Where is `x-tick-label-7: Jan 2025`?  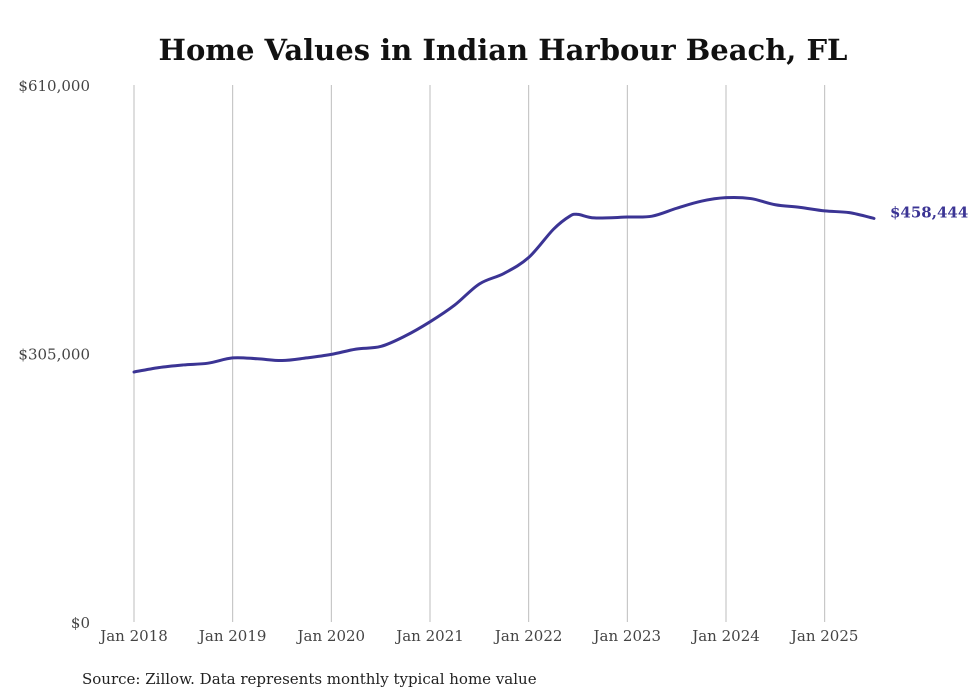 x-tick-label-7: Jan 2025 is located at coordinates (824, 636).